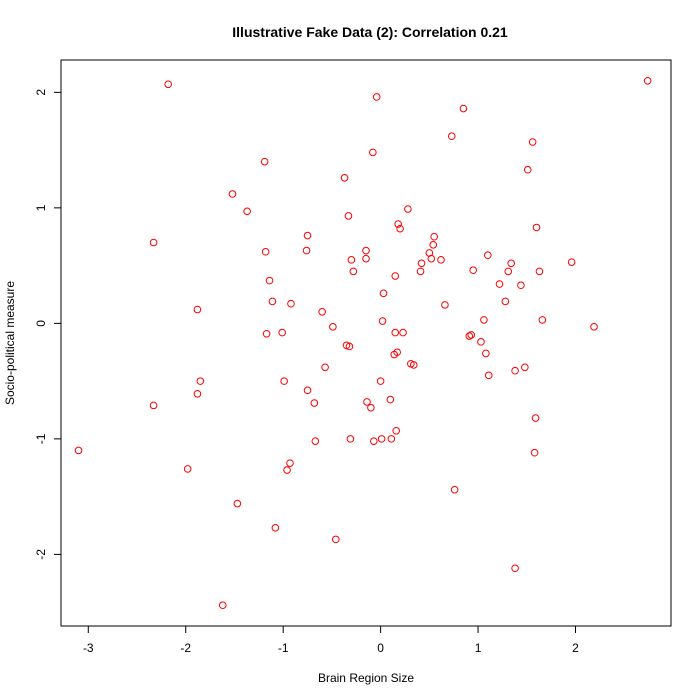 Image resolution: width=700 pixels, height=700 pixels. What do you see at coordinates (88, 648) in the screenshot?
I see `x-tick-label: -3` at bounding box center [88, 648].